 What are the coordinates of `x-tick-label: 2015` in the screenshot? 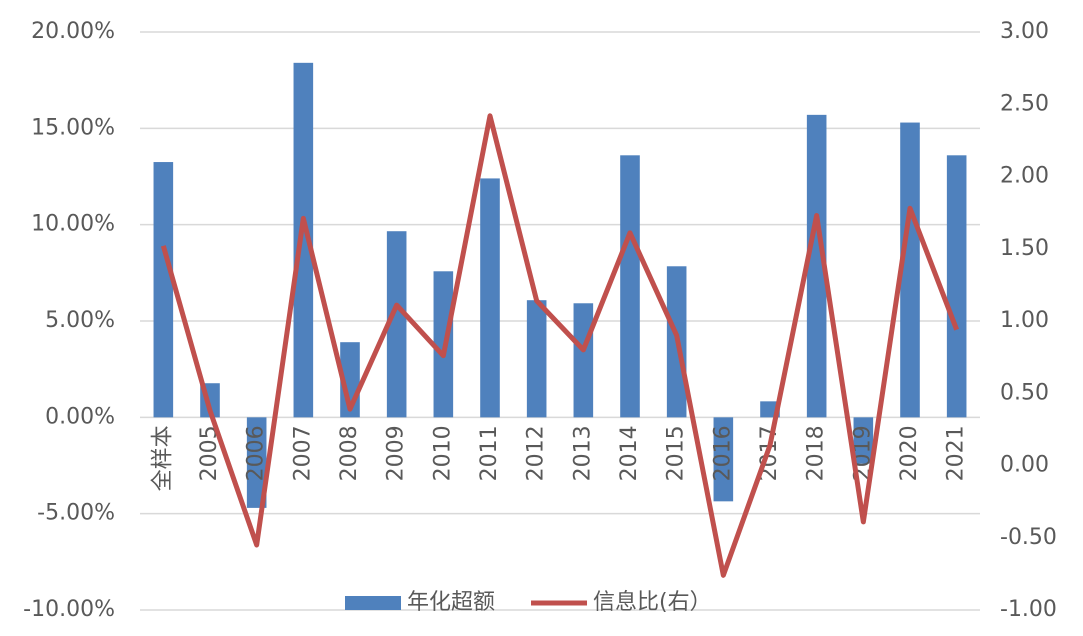 It's located at (676, 453).